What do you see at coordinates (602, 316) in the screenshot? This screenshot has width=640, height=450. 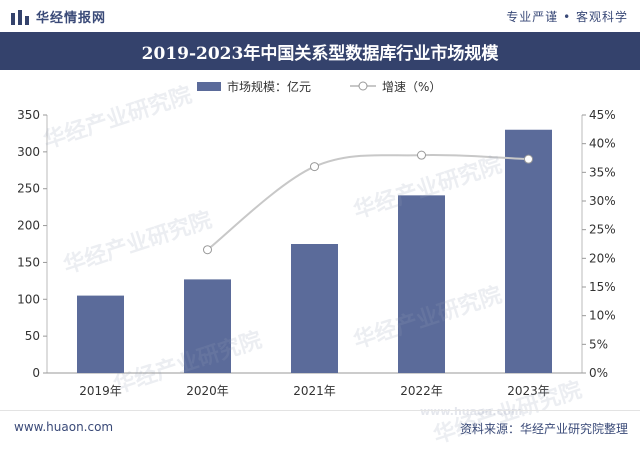 I see `y-right-tick-label: 10%` at bounding box center [602, 316].